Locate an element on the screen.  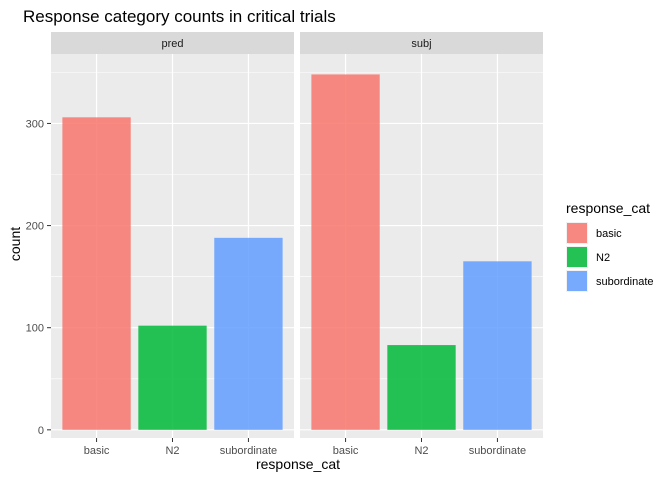
legend-label: basic is located at coordinates (609, 234).